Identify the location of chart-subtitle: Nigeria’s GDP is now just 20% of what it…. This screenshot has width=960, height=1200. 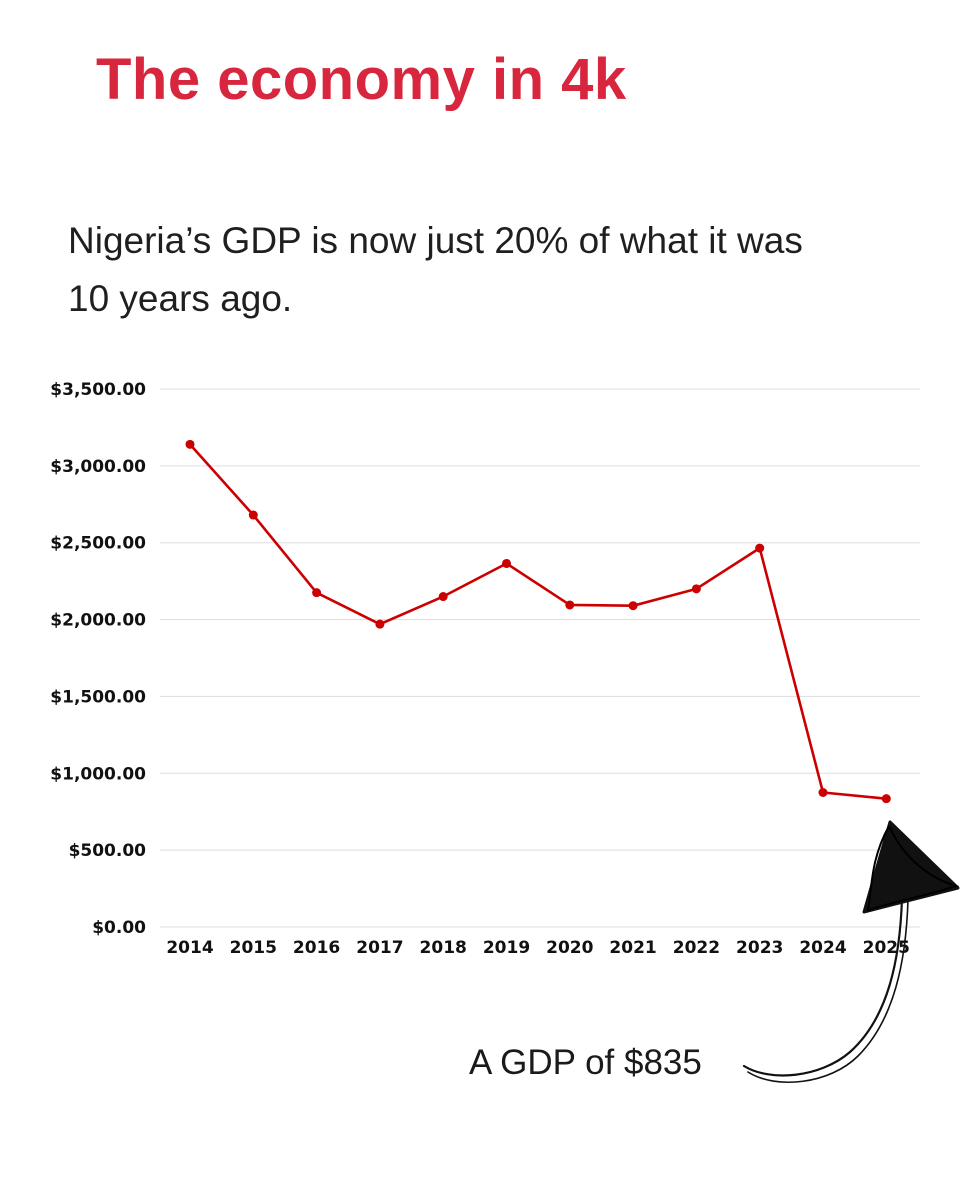
(435, 269).